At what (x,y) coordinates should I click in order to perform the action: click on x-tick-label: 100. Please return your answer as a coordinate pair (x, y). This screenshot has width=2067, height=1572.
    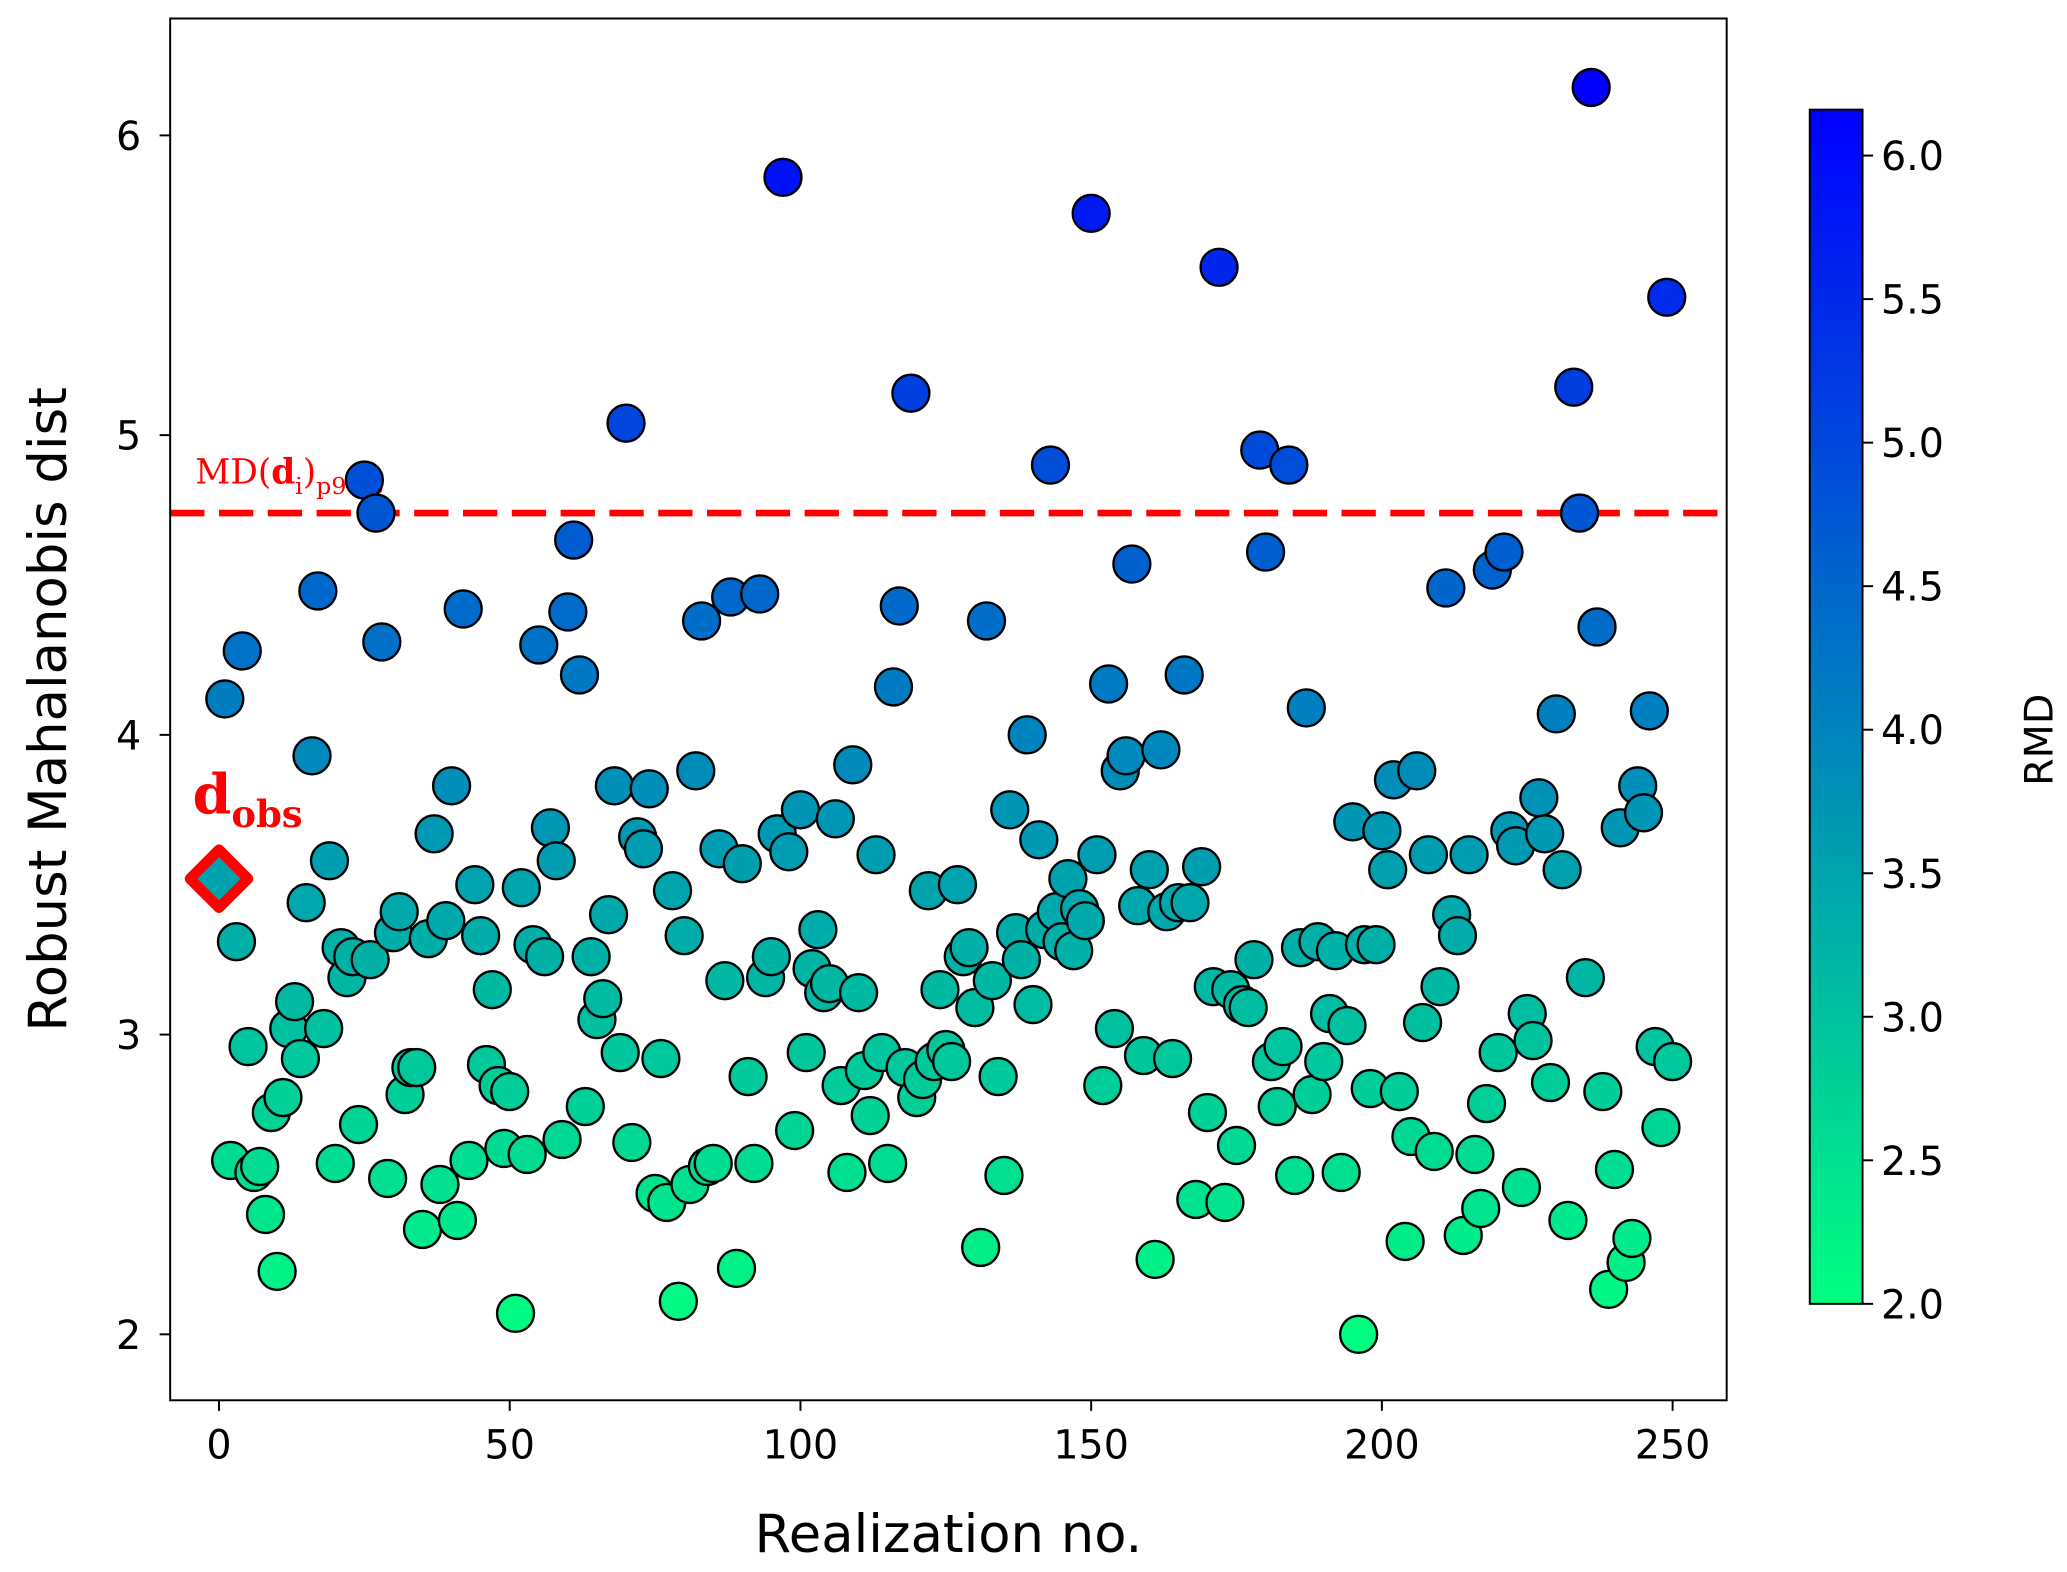
    Looking at the image, I should click on (801, 1445).